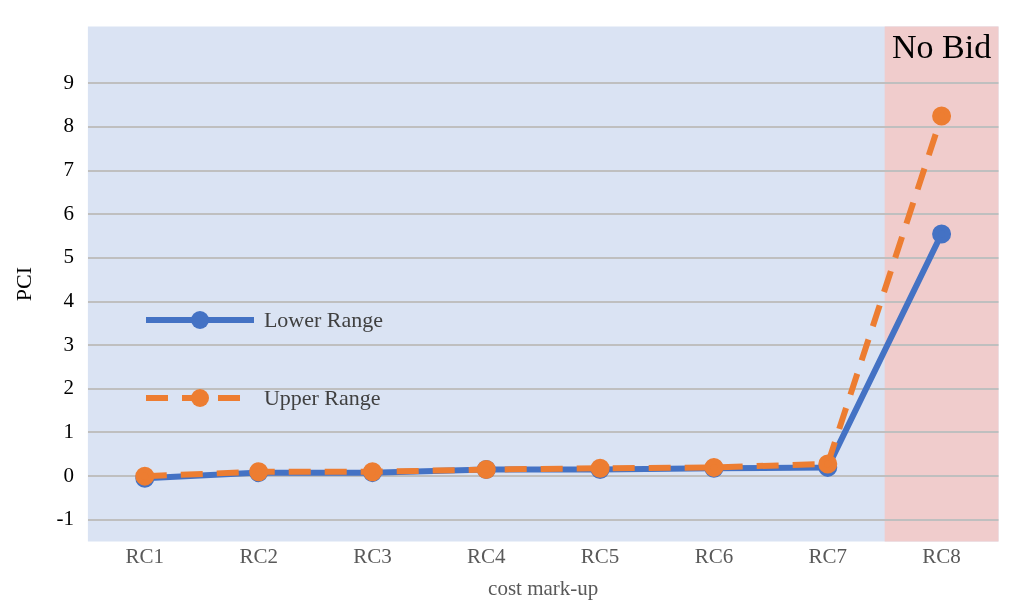  I want to click on y-tick-label: 7, so click(68, 169).